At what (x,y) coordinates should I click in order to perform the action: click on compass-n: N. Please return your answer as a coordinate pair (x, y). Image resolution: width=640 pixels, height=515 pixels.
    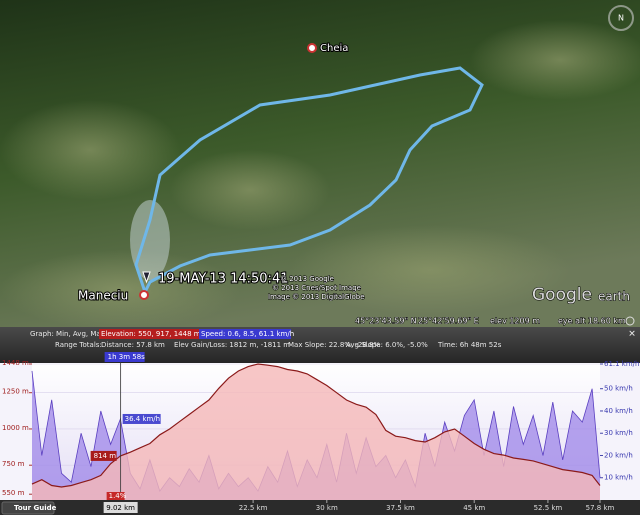
    Looking at the image, I should click on (621, 18).